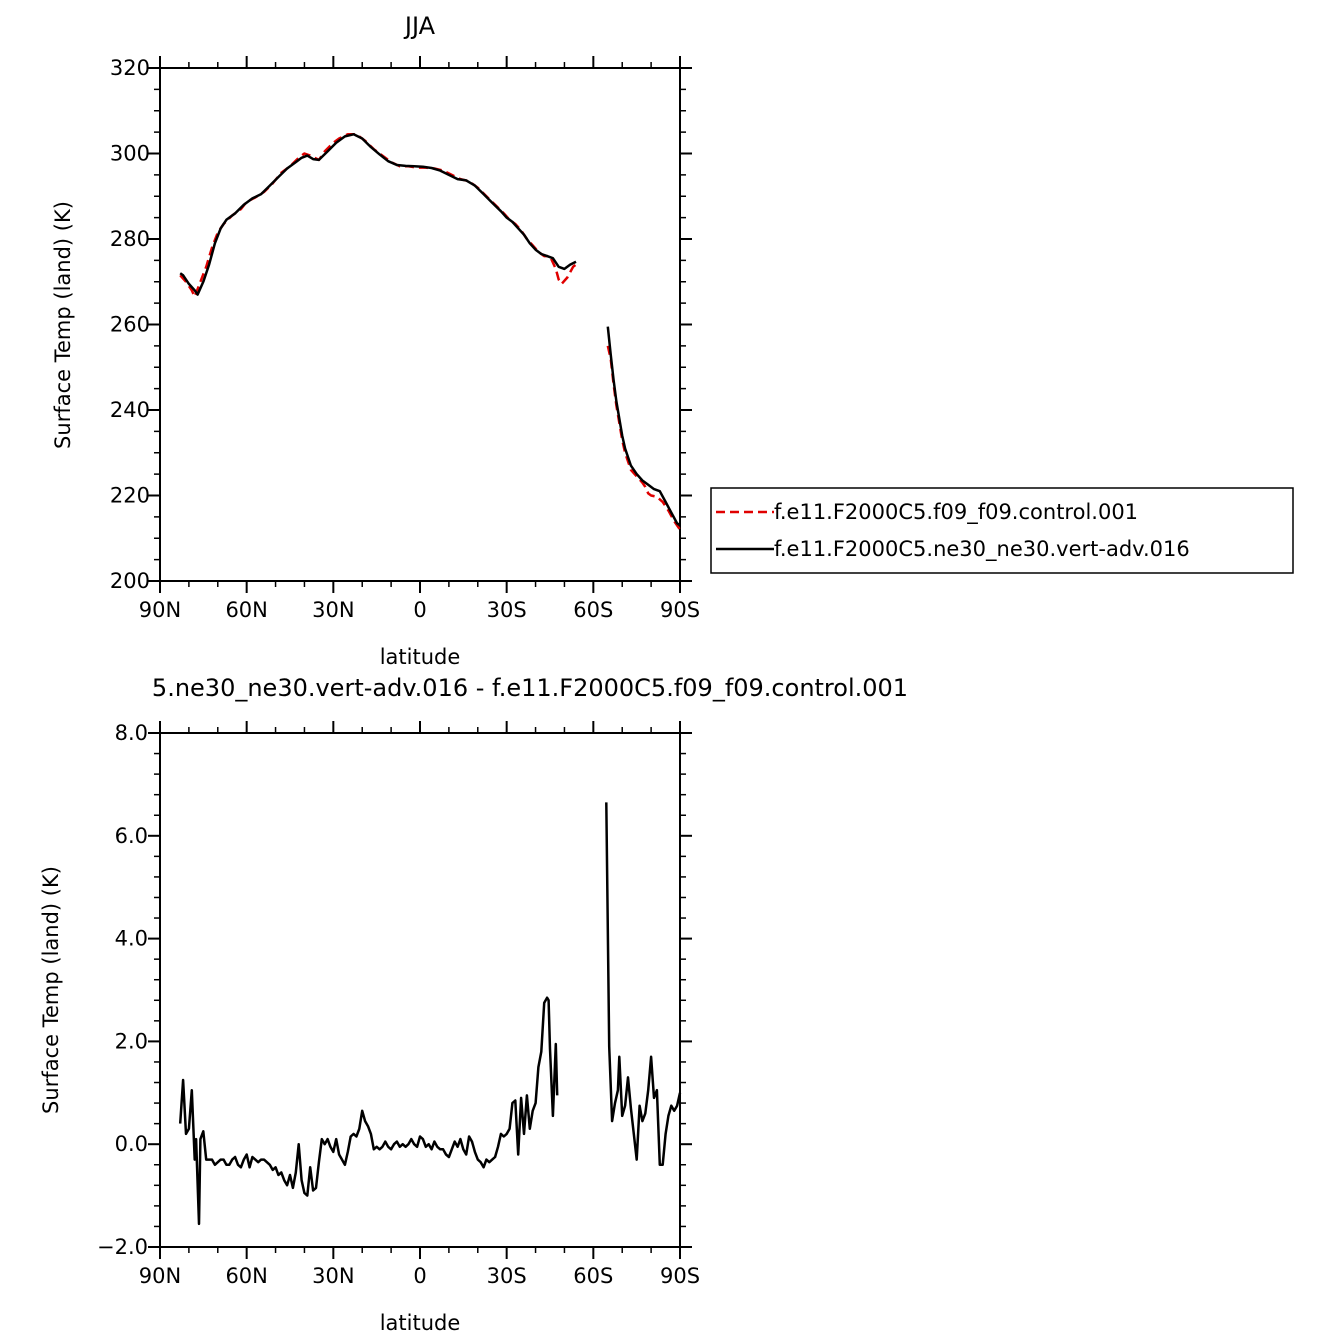 This screenshot has width=1344, height=1341. Describe the element at coordinates (507, 1276) in the screenshot. I see `bottom-x-tick-label: 30S` at that location.